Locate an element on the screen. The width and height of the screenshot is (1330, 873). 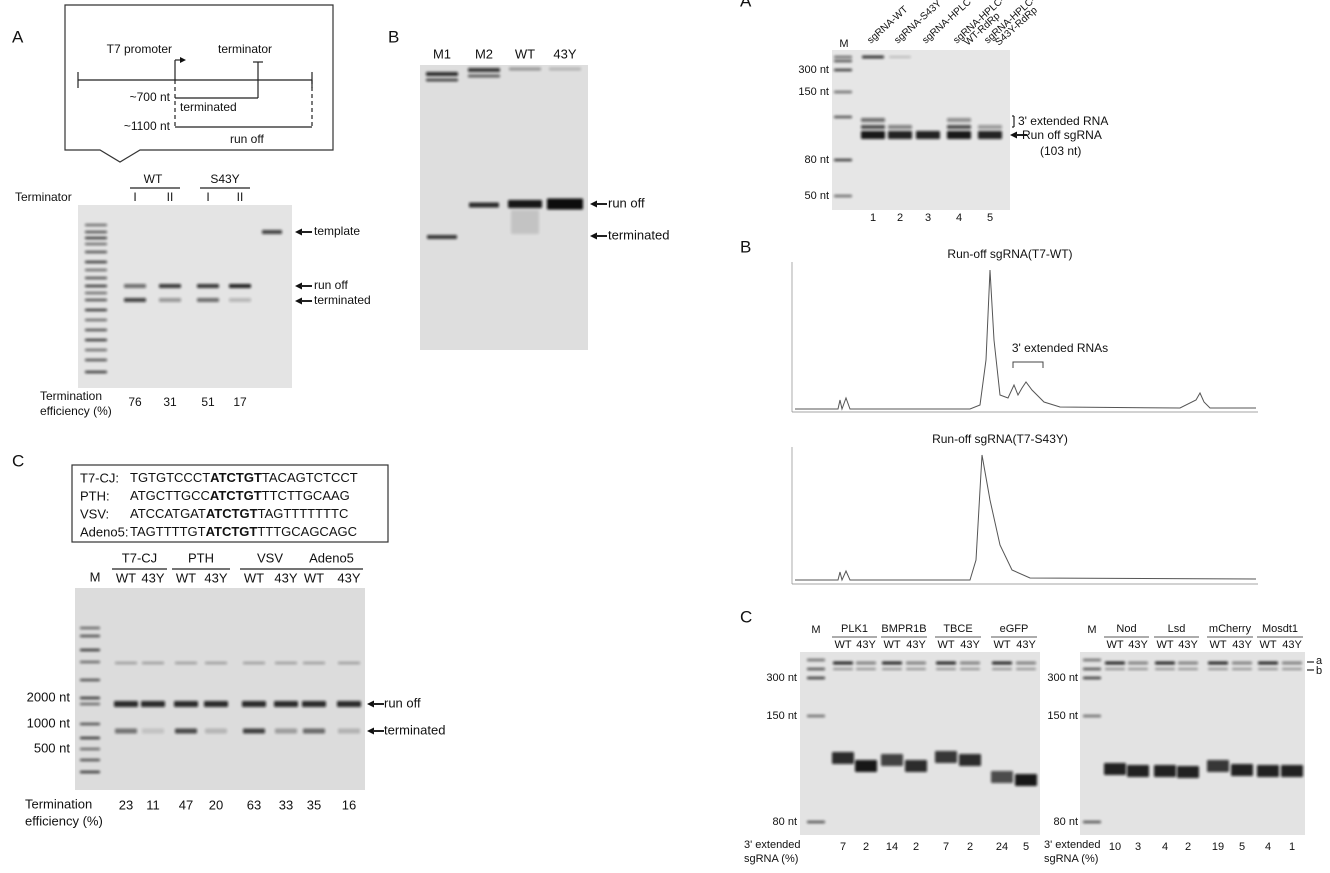
label: Adeno5: is located at coordinates (104, 531).